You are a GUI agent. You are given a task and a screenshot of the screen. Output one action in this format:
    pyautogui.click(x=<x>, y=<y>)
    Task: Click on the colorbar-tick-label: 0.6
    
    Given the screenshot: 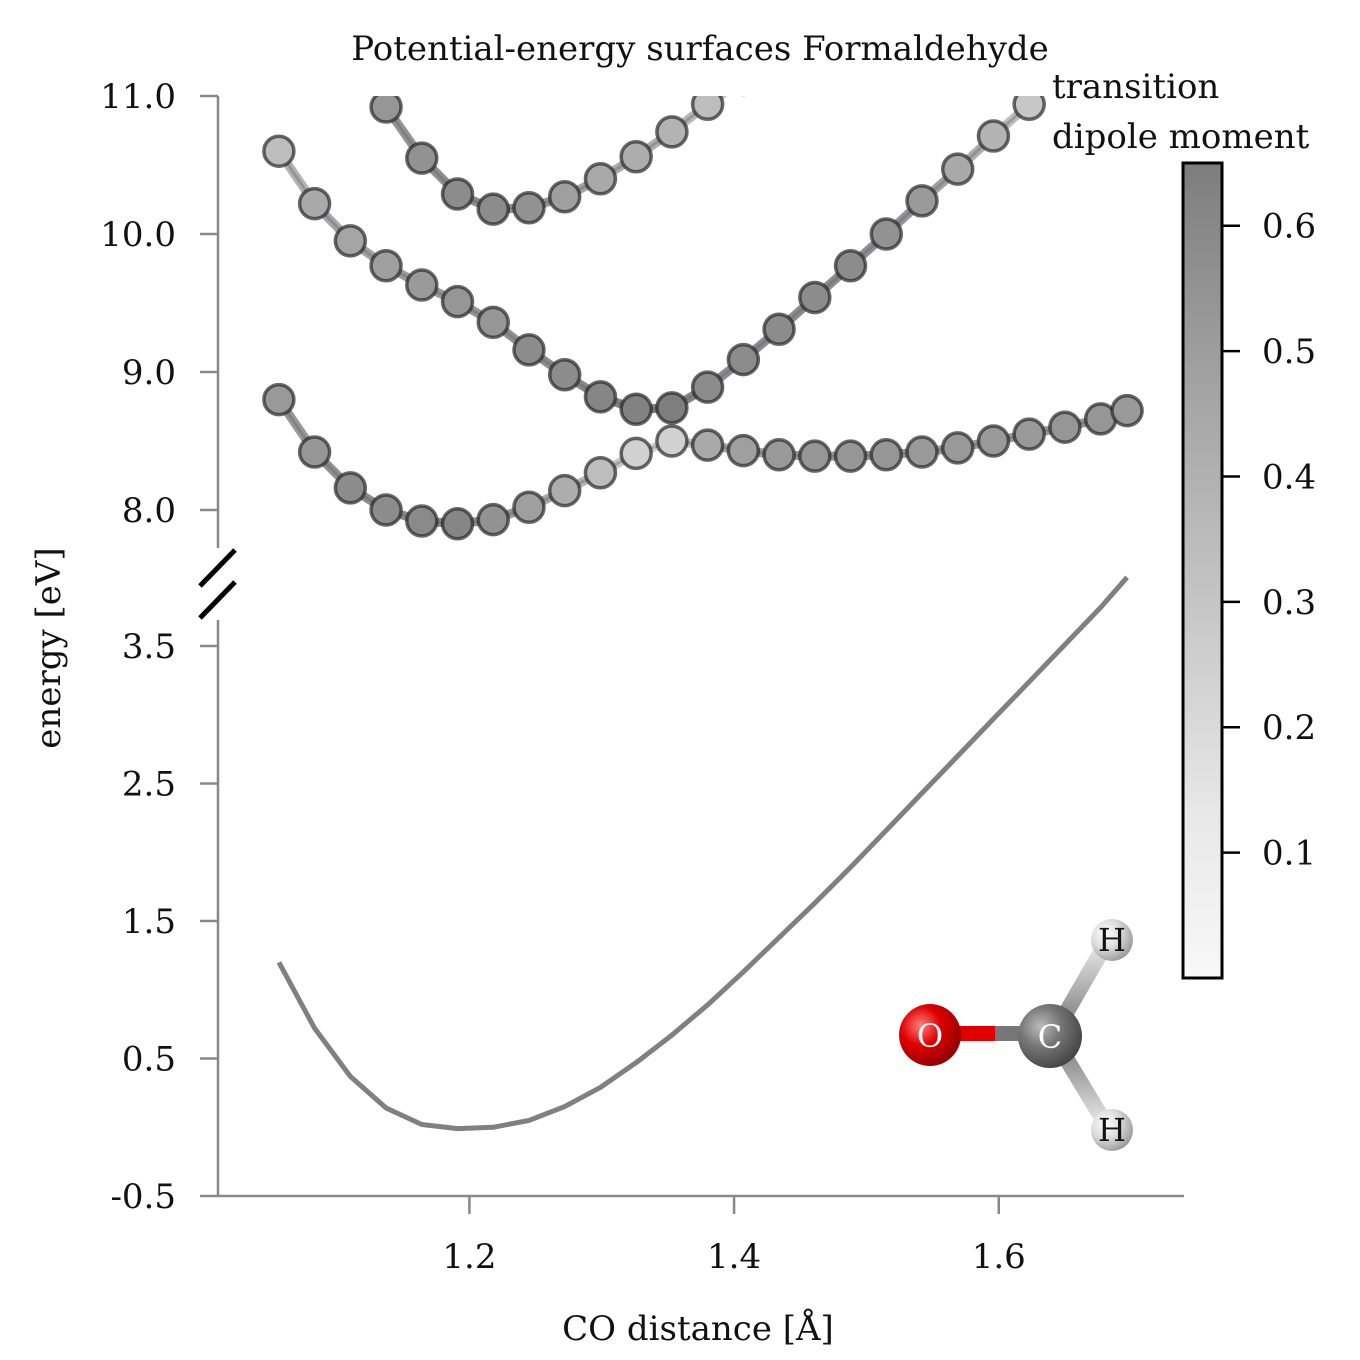 What is the action you would take?
    pyautogui.click(x=1289, y=227)
    